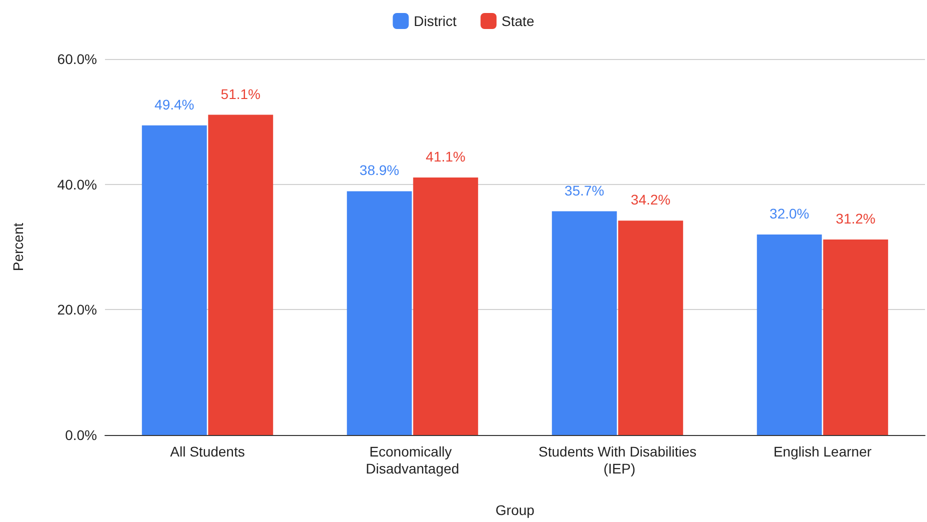 This screenshot has width=927, height=522. I want to click on y-tick-label: 20.0%, so click(77, 310).